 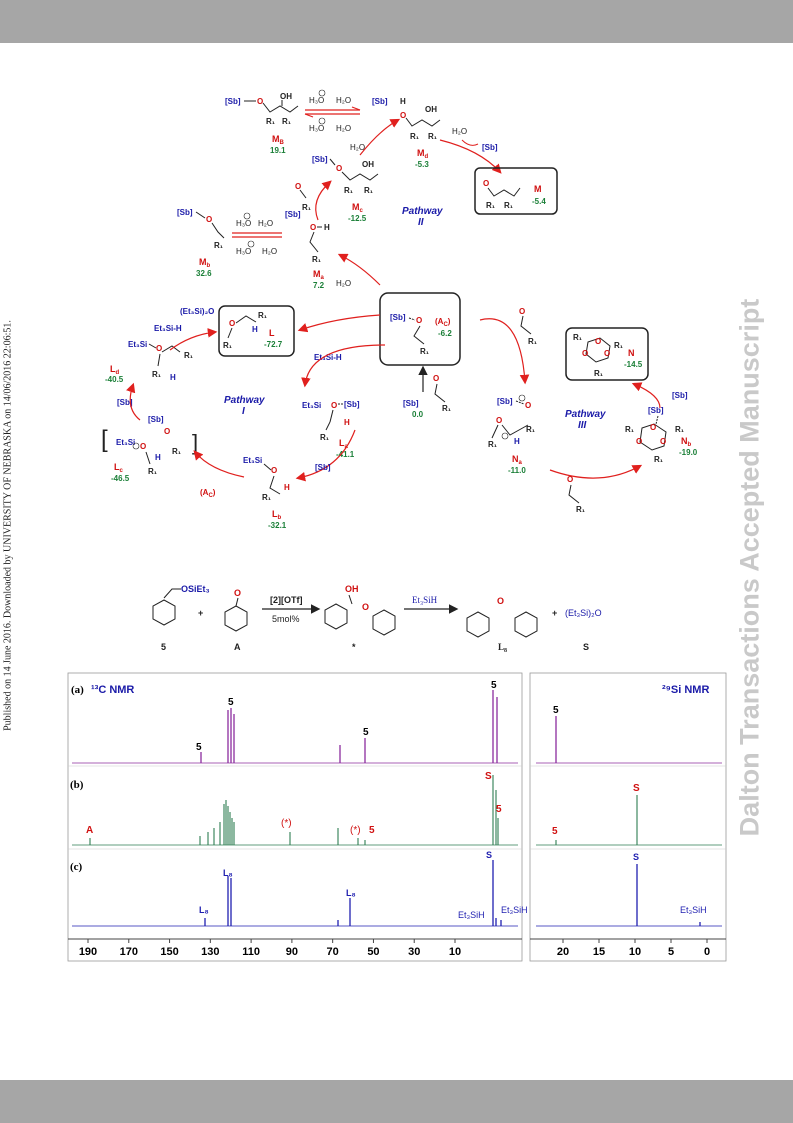 I want to click on svg-text: Mb, so click(x=205, y=263).